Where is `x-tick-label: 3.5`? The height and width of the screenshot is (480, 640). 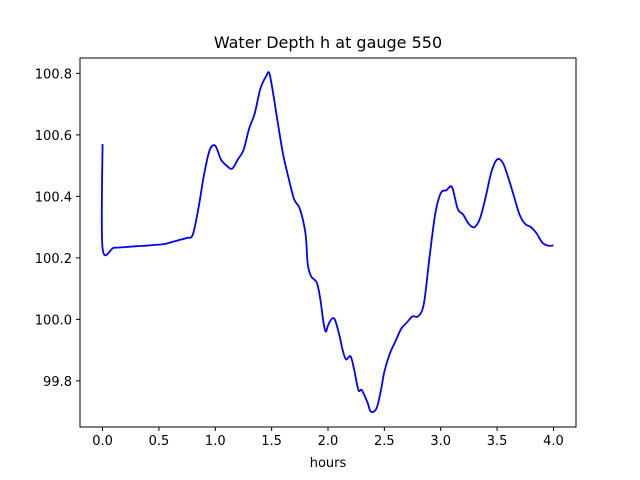
x-tick-label: 3.5 is located at coordinates (497, 441).